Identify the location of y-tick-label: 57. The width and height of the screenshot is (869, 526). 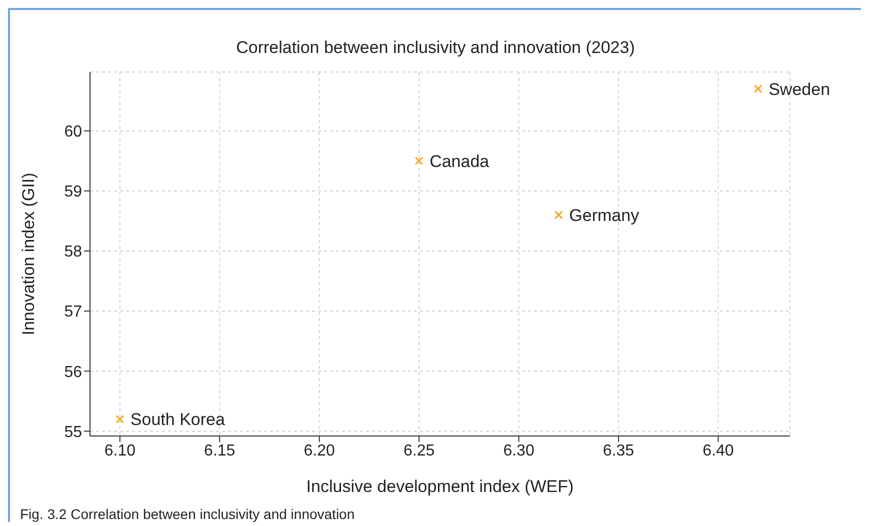
(73, 312).